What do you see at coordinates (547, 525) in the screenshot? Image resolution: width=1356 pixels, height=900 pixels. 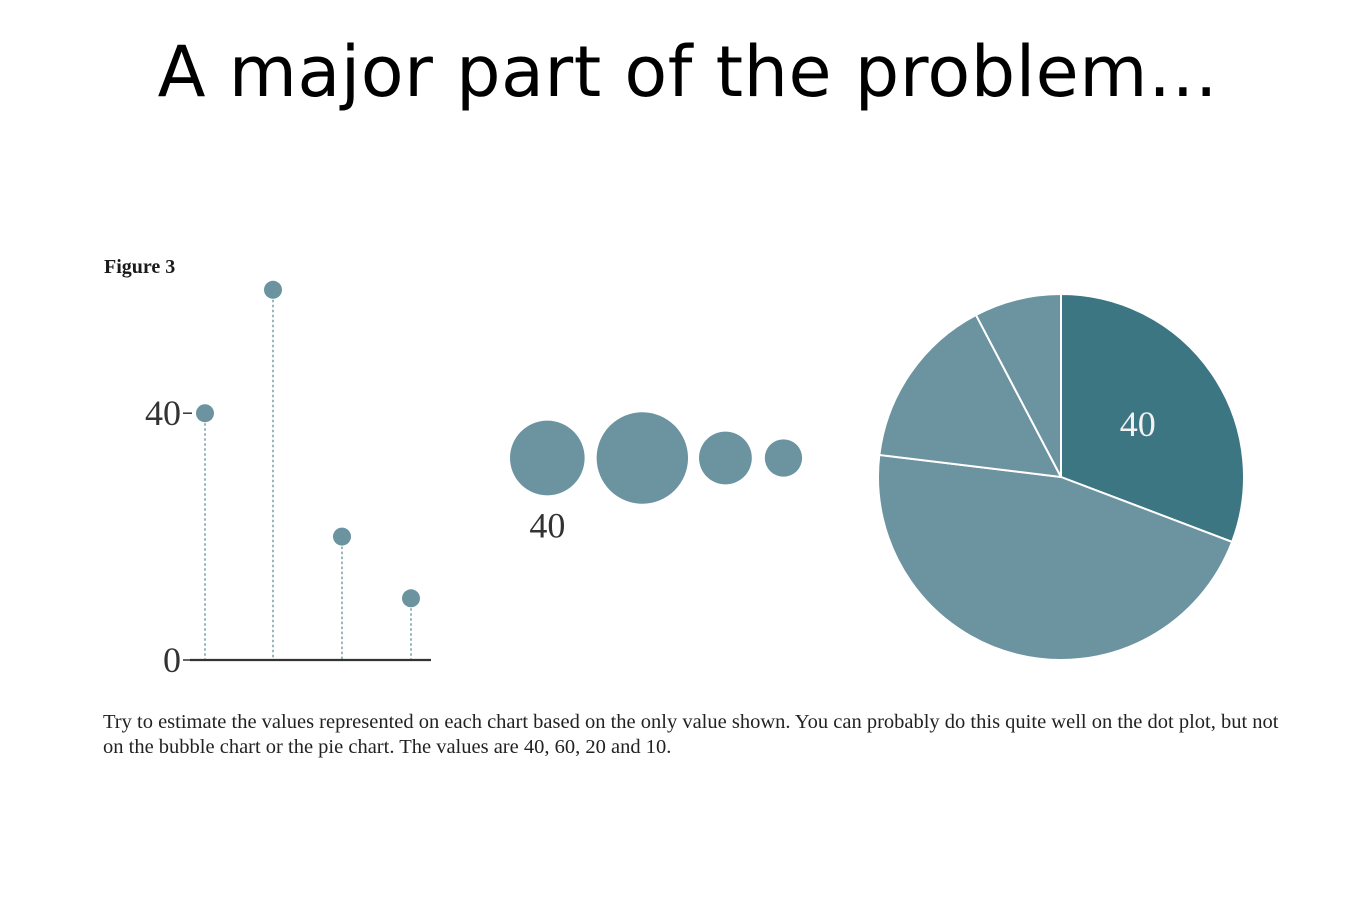 I see `bubble-data-label: 40` at bounding box center [547, 525].